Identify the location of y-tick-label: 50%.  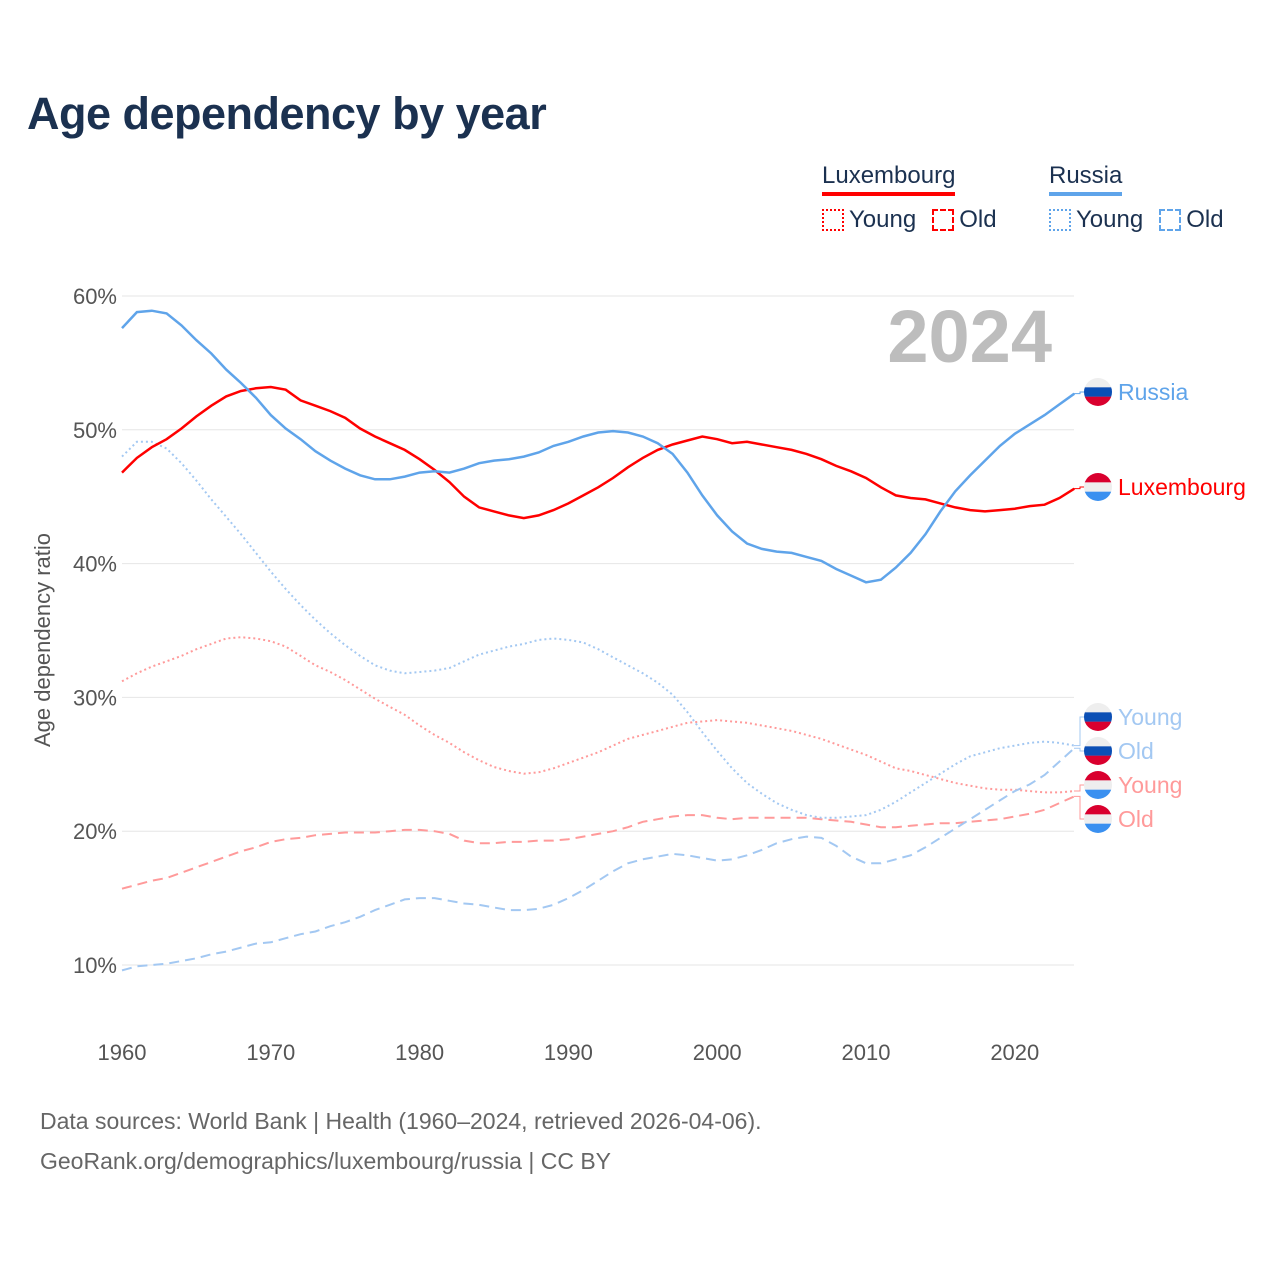
(95, 430).